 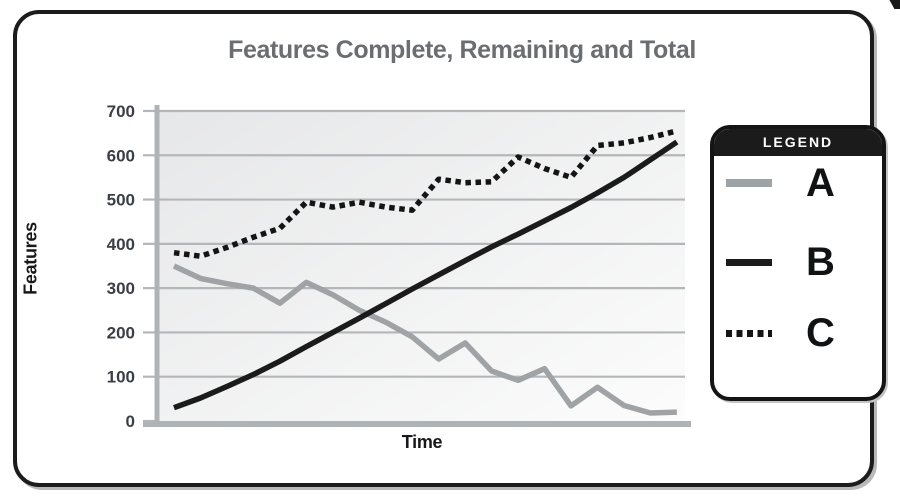 I want to click on series-C-line, so click(x=425, y=193).